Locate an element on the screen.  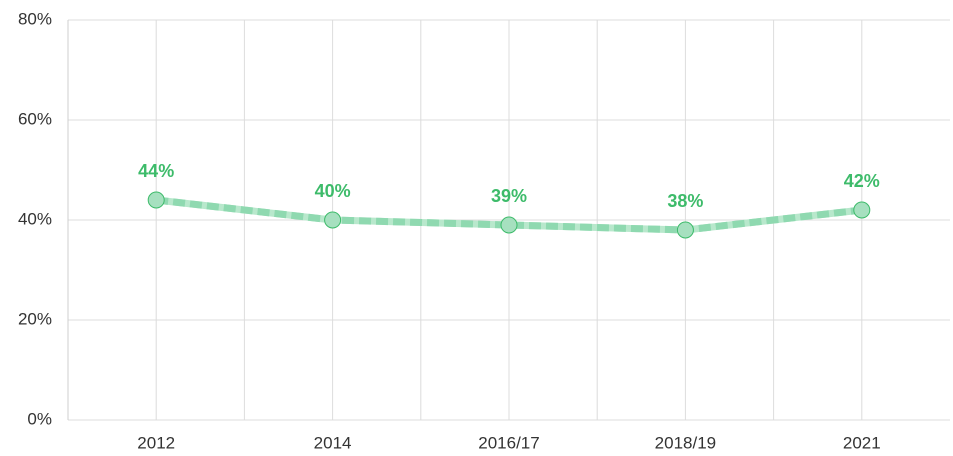
y-tick-label: 40% is located at coordinates (35, 218).